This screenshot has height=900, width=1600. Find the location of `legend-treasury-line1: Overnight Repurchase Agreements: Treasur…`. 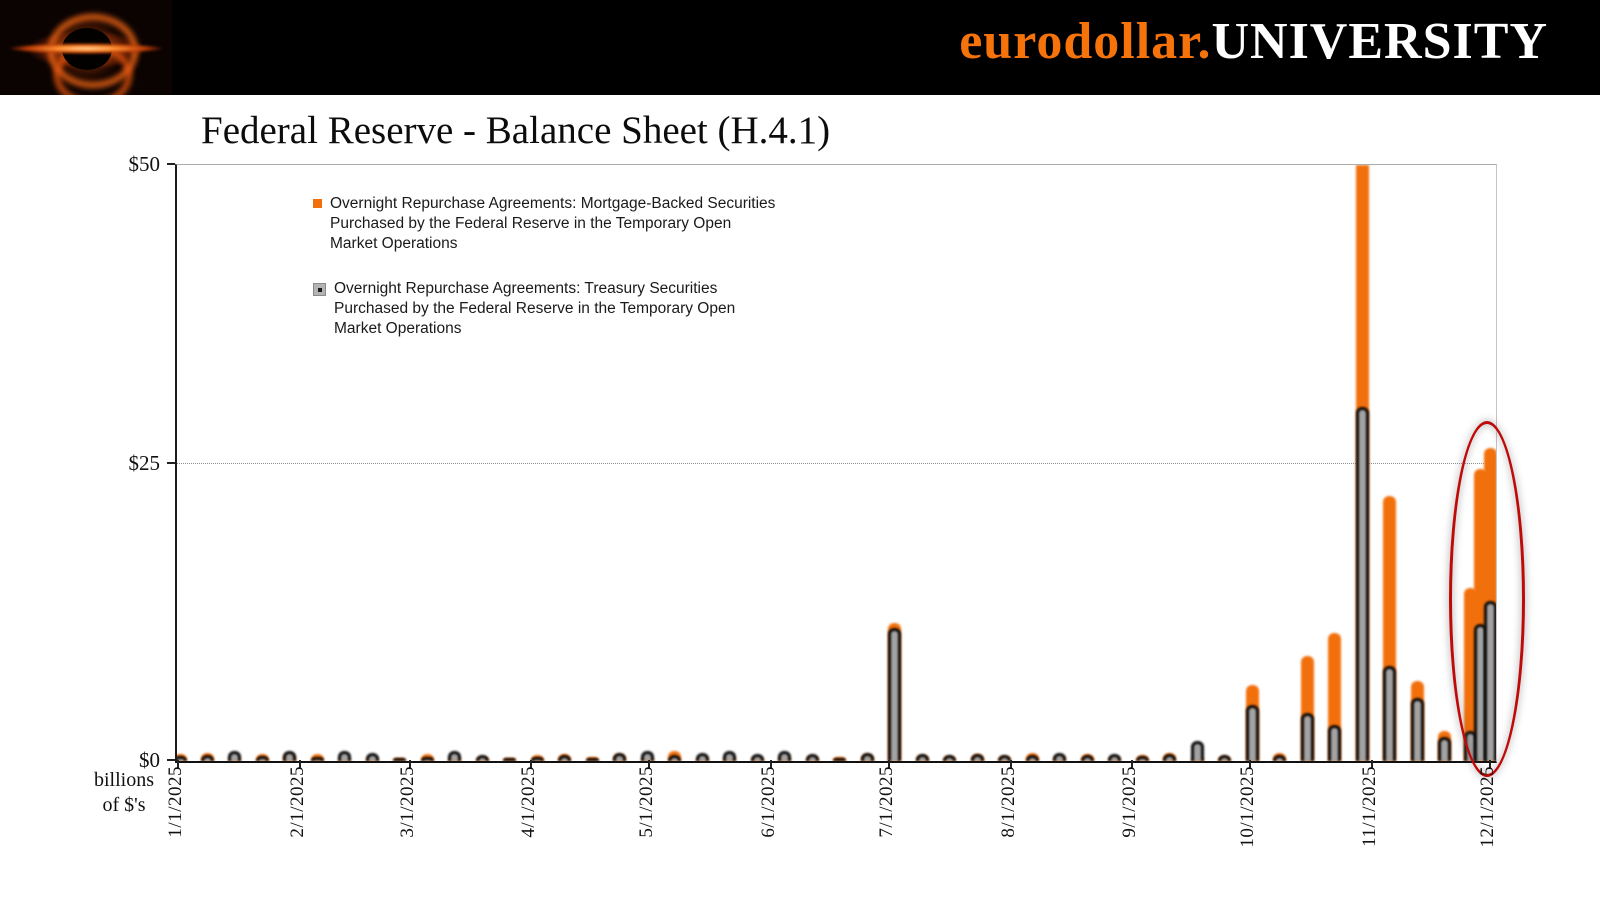

legend-treasury-line1: Overnight Repurchase Agreements: Treasur… is located at coordinates (526, 288).